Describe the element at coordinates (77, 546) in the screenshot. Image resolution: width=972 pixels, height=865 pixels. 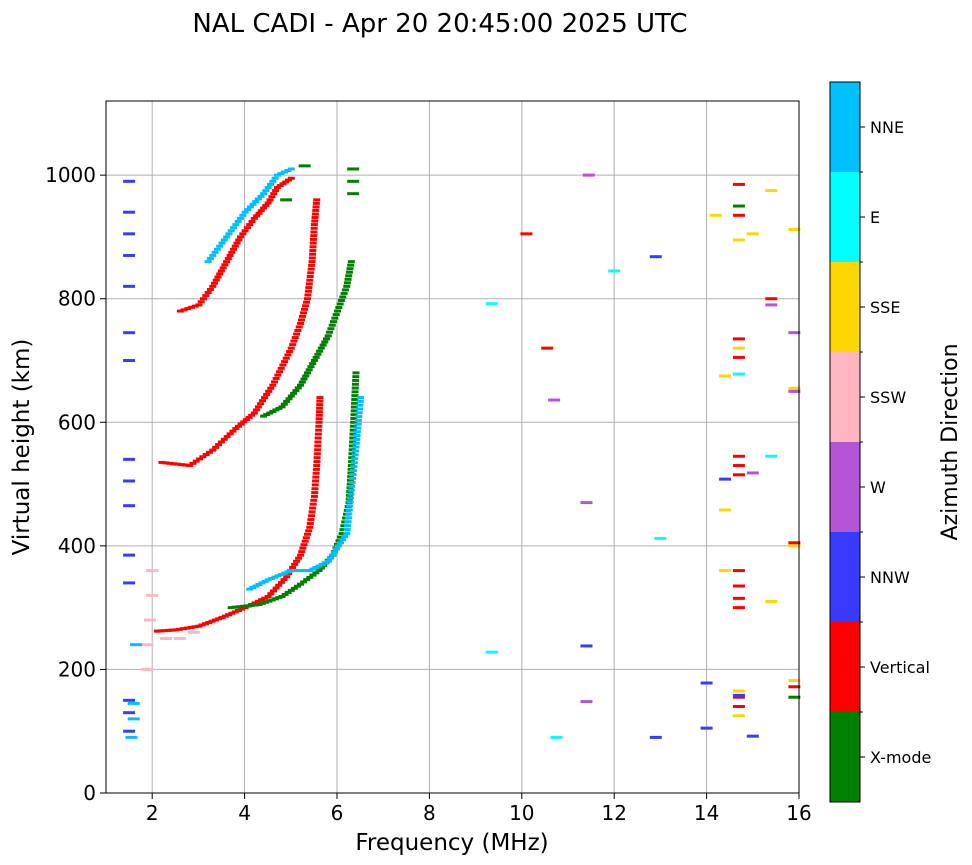
I see `y-tick-label: 400` at that location.